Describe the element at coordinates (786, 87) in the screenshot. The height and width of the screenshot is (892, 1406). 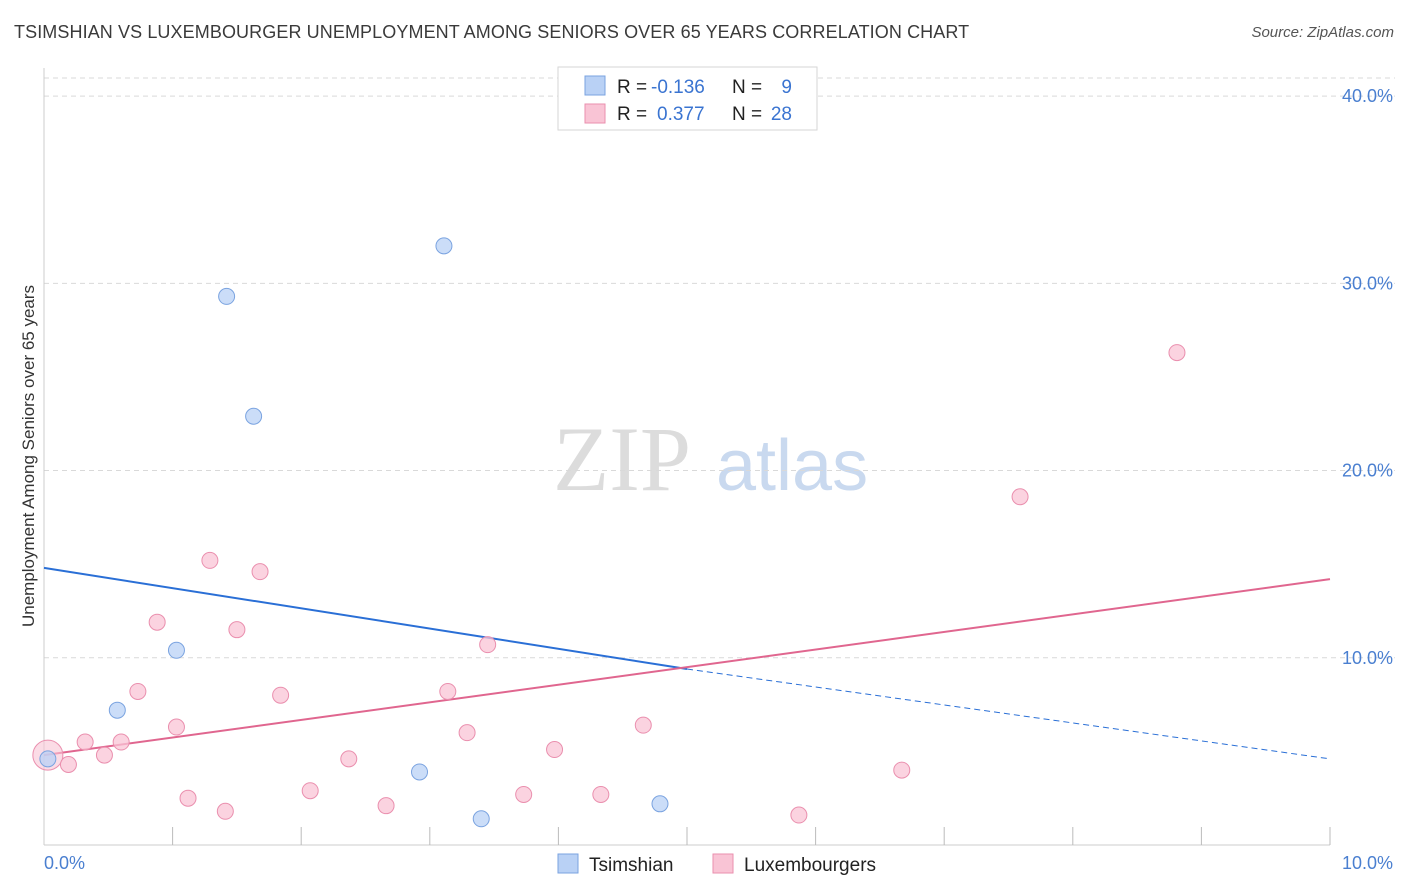
I see `legend-n-value: 9` at that location.